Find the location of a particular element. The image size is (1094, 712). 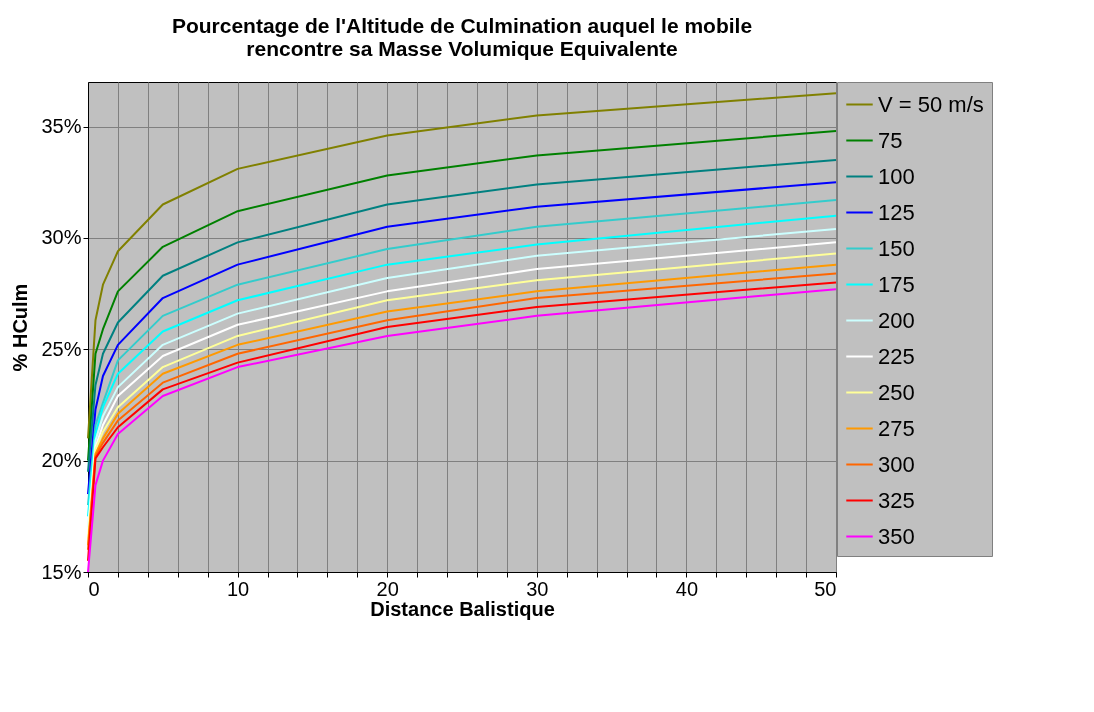

legend-label: 225 is located at coordinates (896, 356).